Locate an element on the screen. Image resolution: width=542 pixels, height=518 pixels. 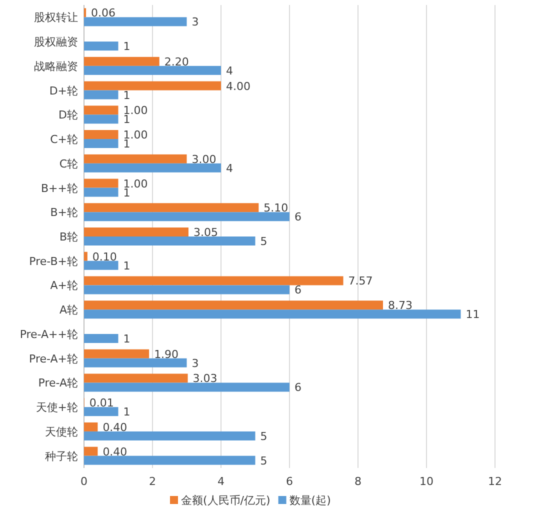
data-label: 3.05 is located at coordinates (205, 232).